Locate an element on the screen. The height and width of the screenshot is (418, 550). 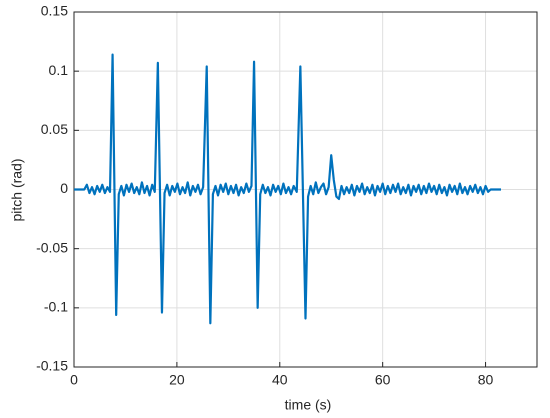
y-tick-label: -0.05 is located at coordinates (52, 247).